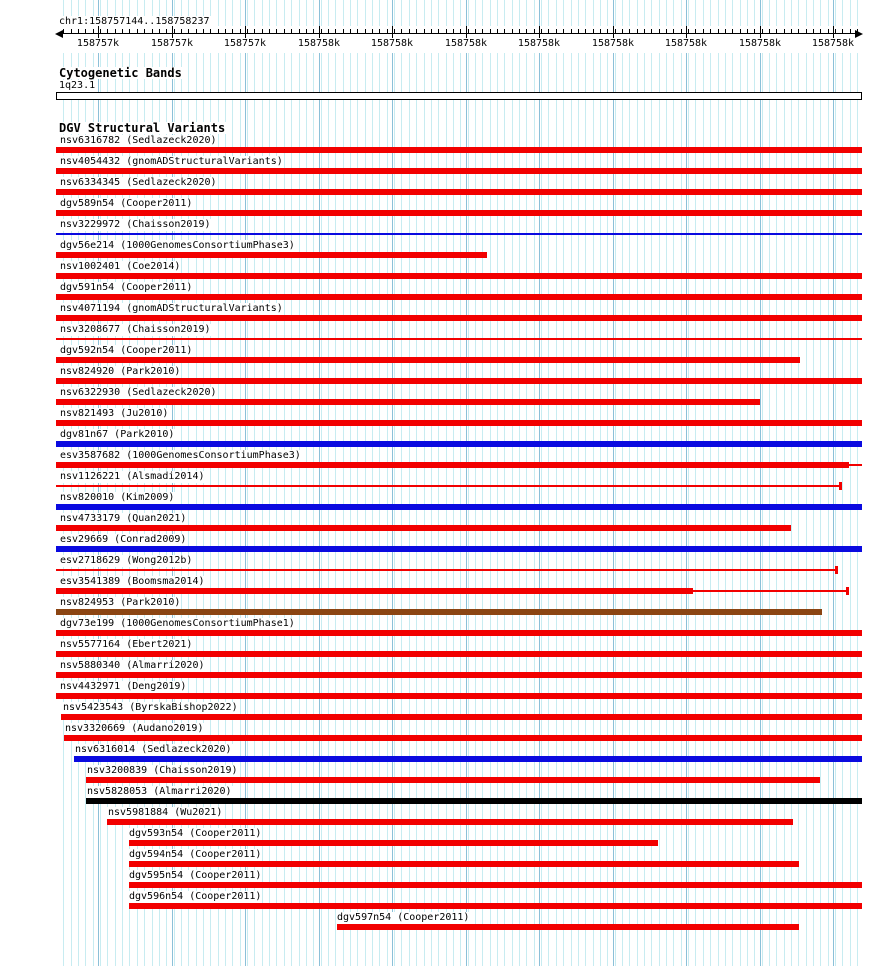 Image resolution: width=890 pixels, height=966 pixels. What do you see at coordinates (459, 96) in the screenshot?
I see `cytoband-bar` at bounding box center [459, 96].